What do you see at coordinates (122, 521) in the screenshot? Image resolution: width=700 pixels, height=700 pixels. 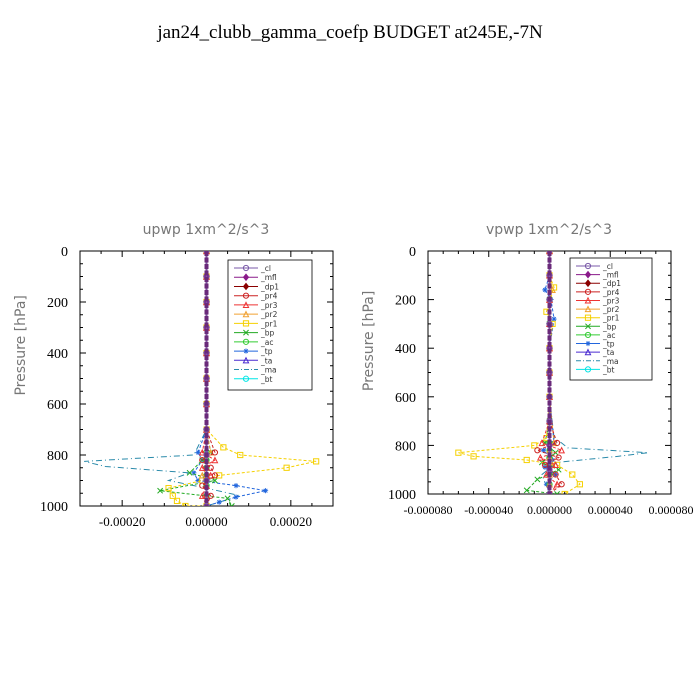 I see `x-tick-label: -0.00020` at bounding box center [122, 521].